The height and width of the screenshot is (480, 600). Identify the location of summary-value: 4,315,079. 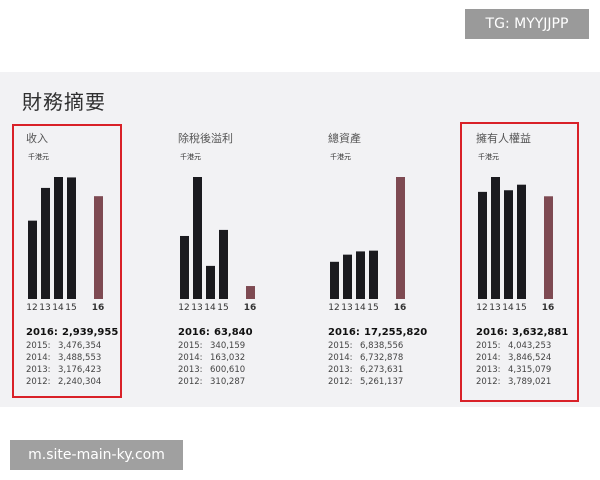
(530, 370).